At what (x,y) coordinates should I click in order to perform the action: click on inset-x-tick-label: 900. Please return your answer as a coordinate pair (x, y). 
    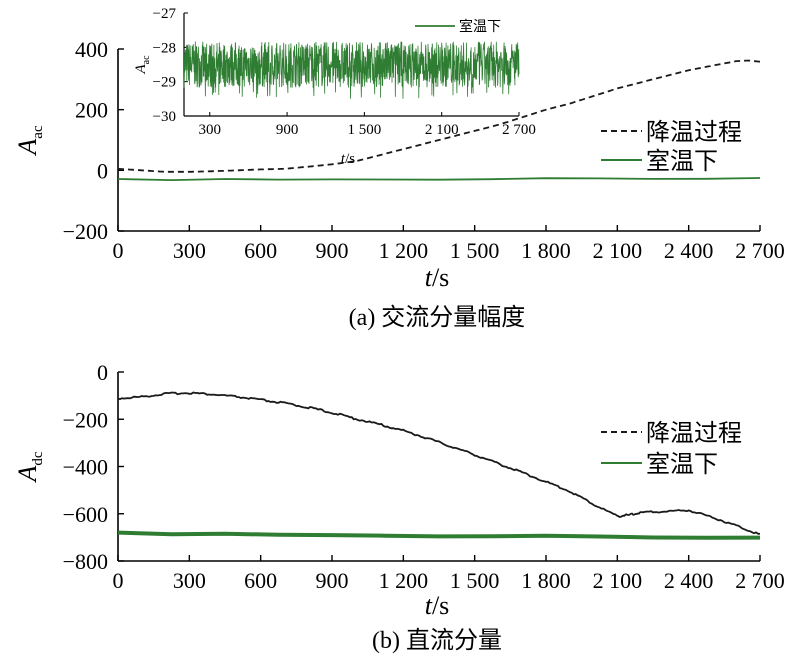
    Looking at the image, I should click on (287, 130).